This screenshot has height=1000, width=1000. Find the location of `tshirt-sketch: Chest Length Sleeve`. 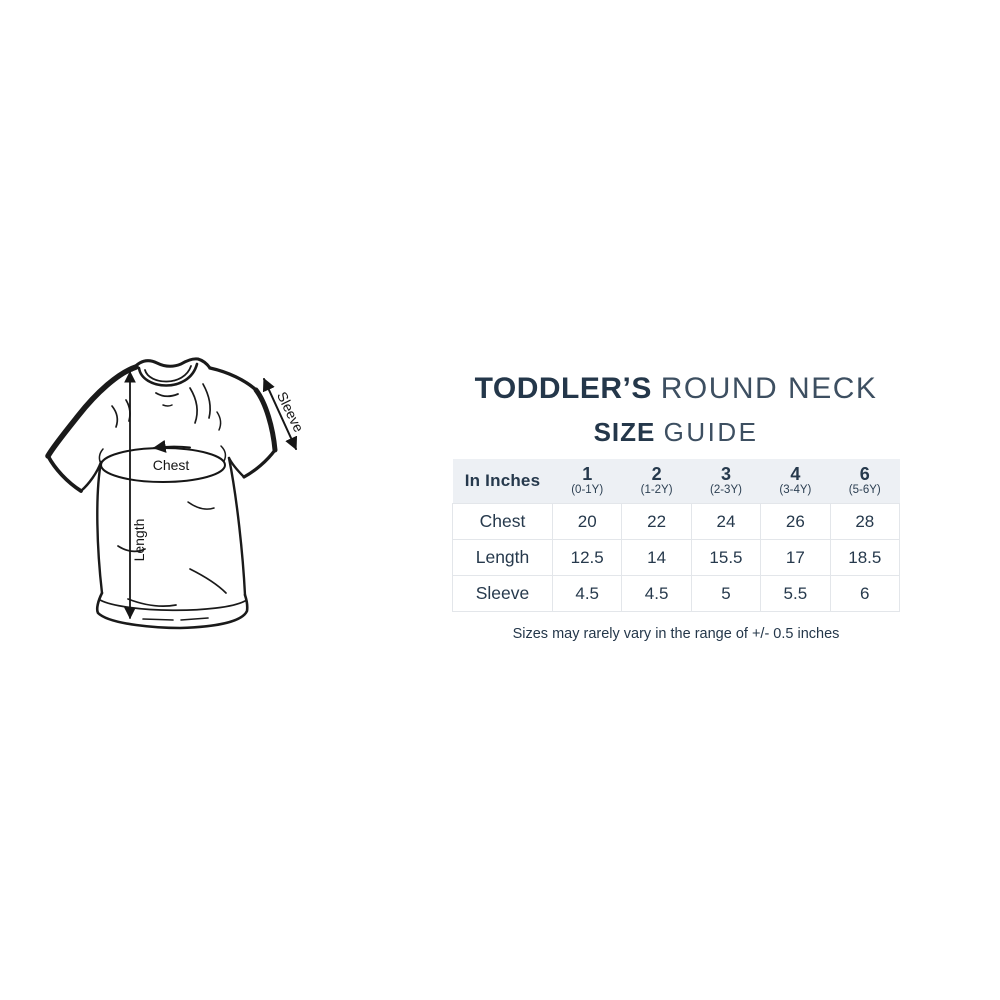

tshirt-sketch: Chest Length Sleeve is located at coordinates (176, 493).